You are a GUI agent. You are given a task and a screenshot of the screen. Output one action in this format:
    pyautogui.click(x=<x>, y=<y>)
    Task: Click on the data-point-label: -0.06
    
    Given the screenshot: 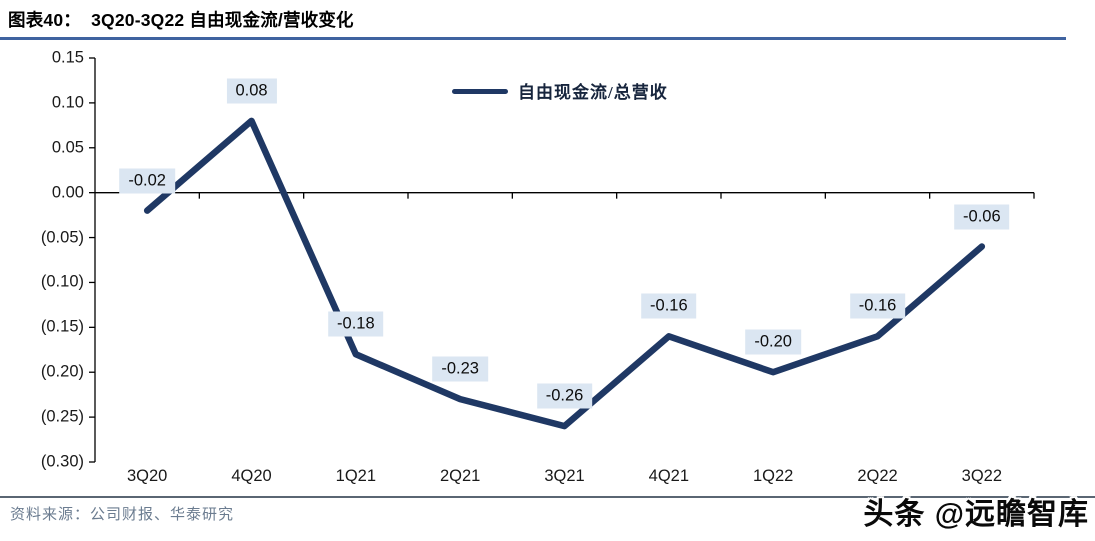 What is the action you would take?
    pyautogui.click(x=982, y=217)
    